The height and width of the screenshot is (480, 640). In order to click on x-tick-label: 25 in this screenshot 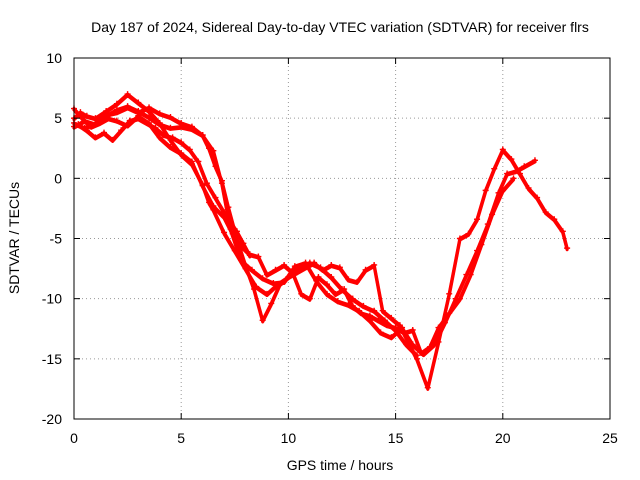, I will do `click(610, 438)`.